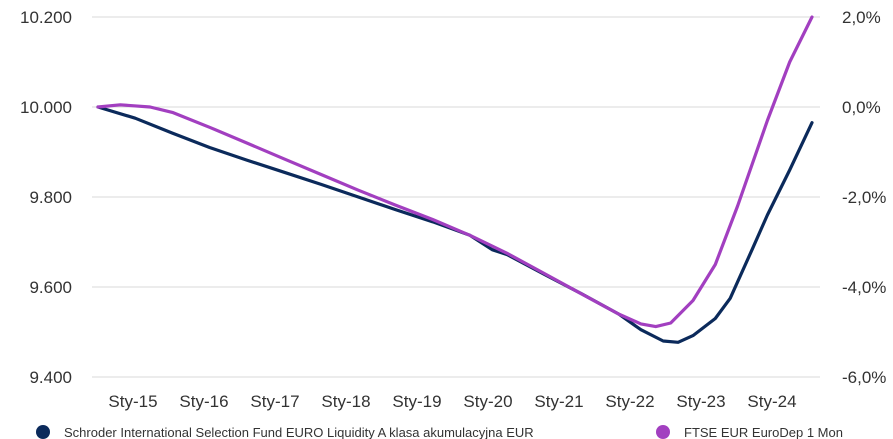 This screenshot has height=439, width=893. I want to click on right-tick-label: -2,0%, so click(864, 197).